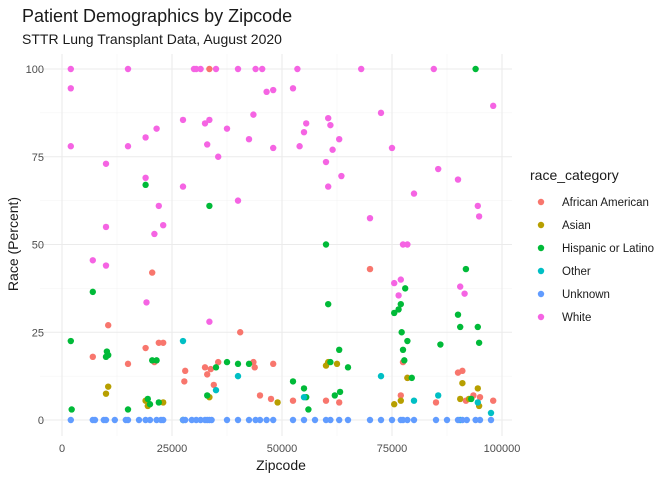 The image size is (672, 480). Describe the element at coordinates (605, 203) in the screenshot. I see `legend-label-african-american: African American` at that location.